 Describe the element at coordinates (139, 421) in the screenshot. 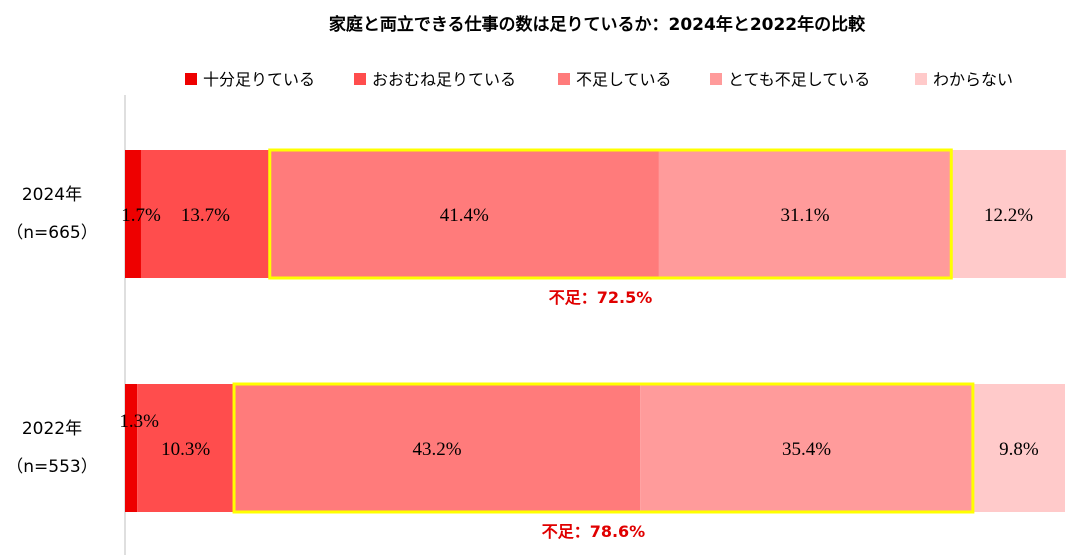

I see `data-label: 1.3%` at that location.